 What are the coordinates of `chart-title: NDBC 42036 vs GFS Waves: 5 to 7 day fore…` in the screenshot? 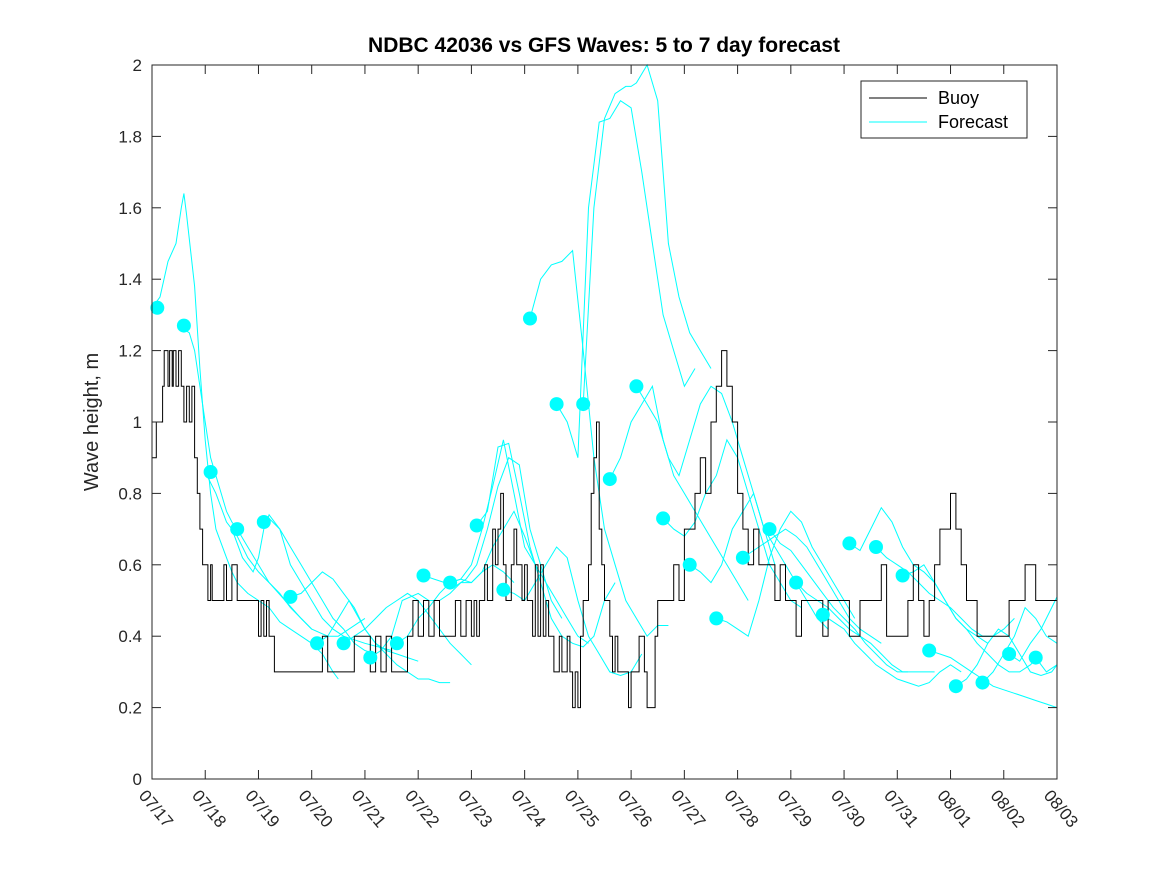 It's located at (604, 45).